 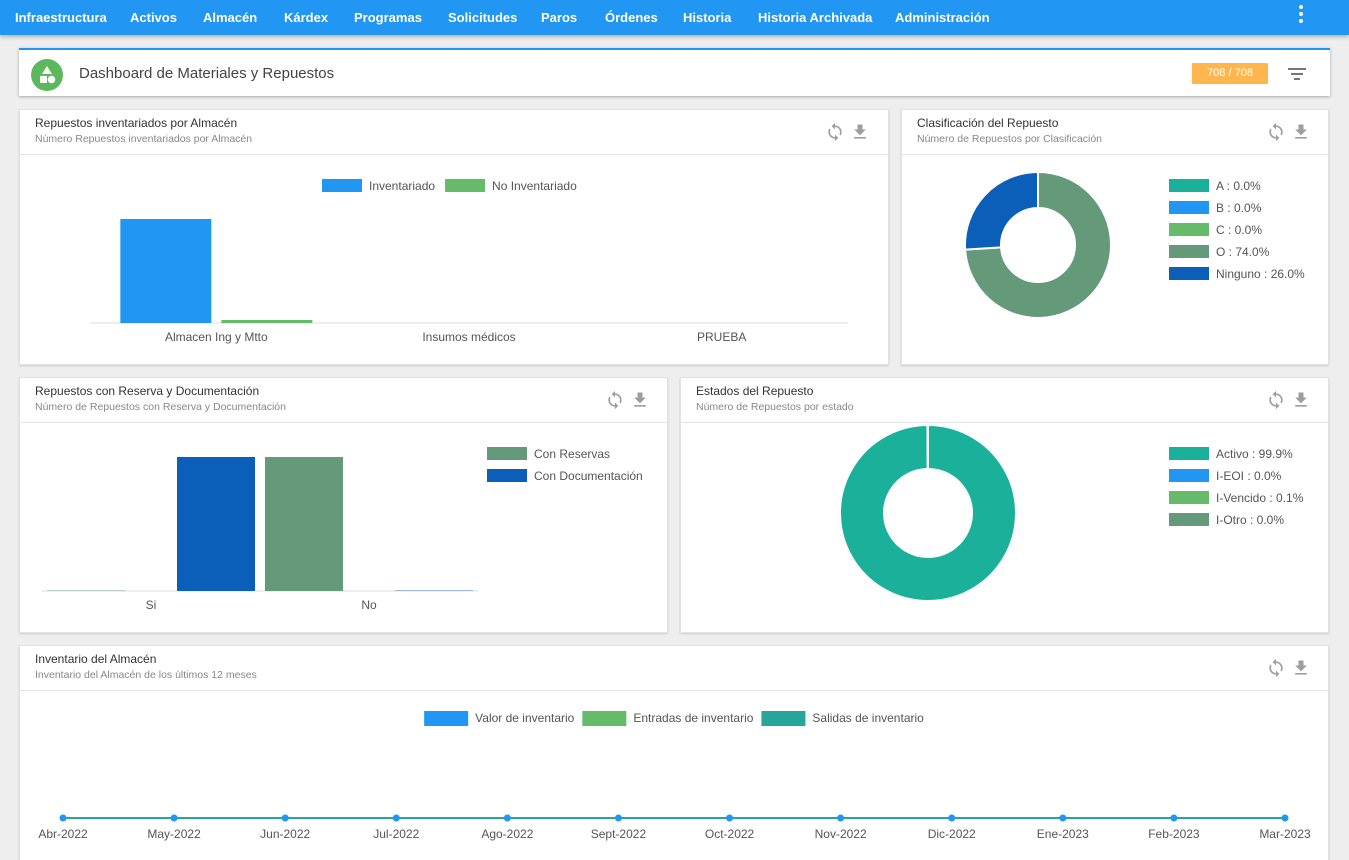 What do you see at coordinates (559, 17) in the screenshot?
I see `nav-item-paros: Paros` at bounding box center [559, 17].